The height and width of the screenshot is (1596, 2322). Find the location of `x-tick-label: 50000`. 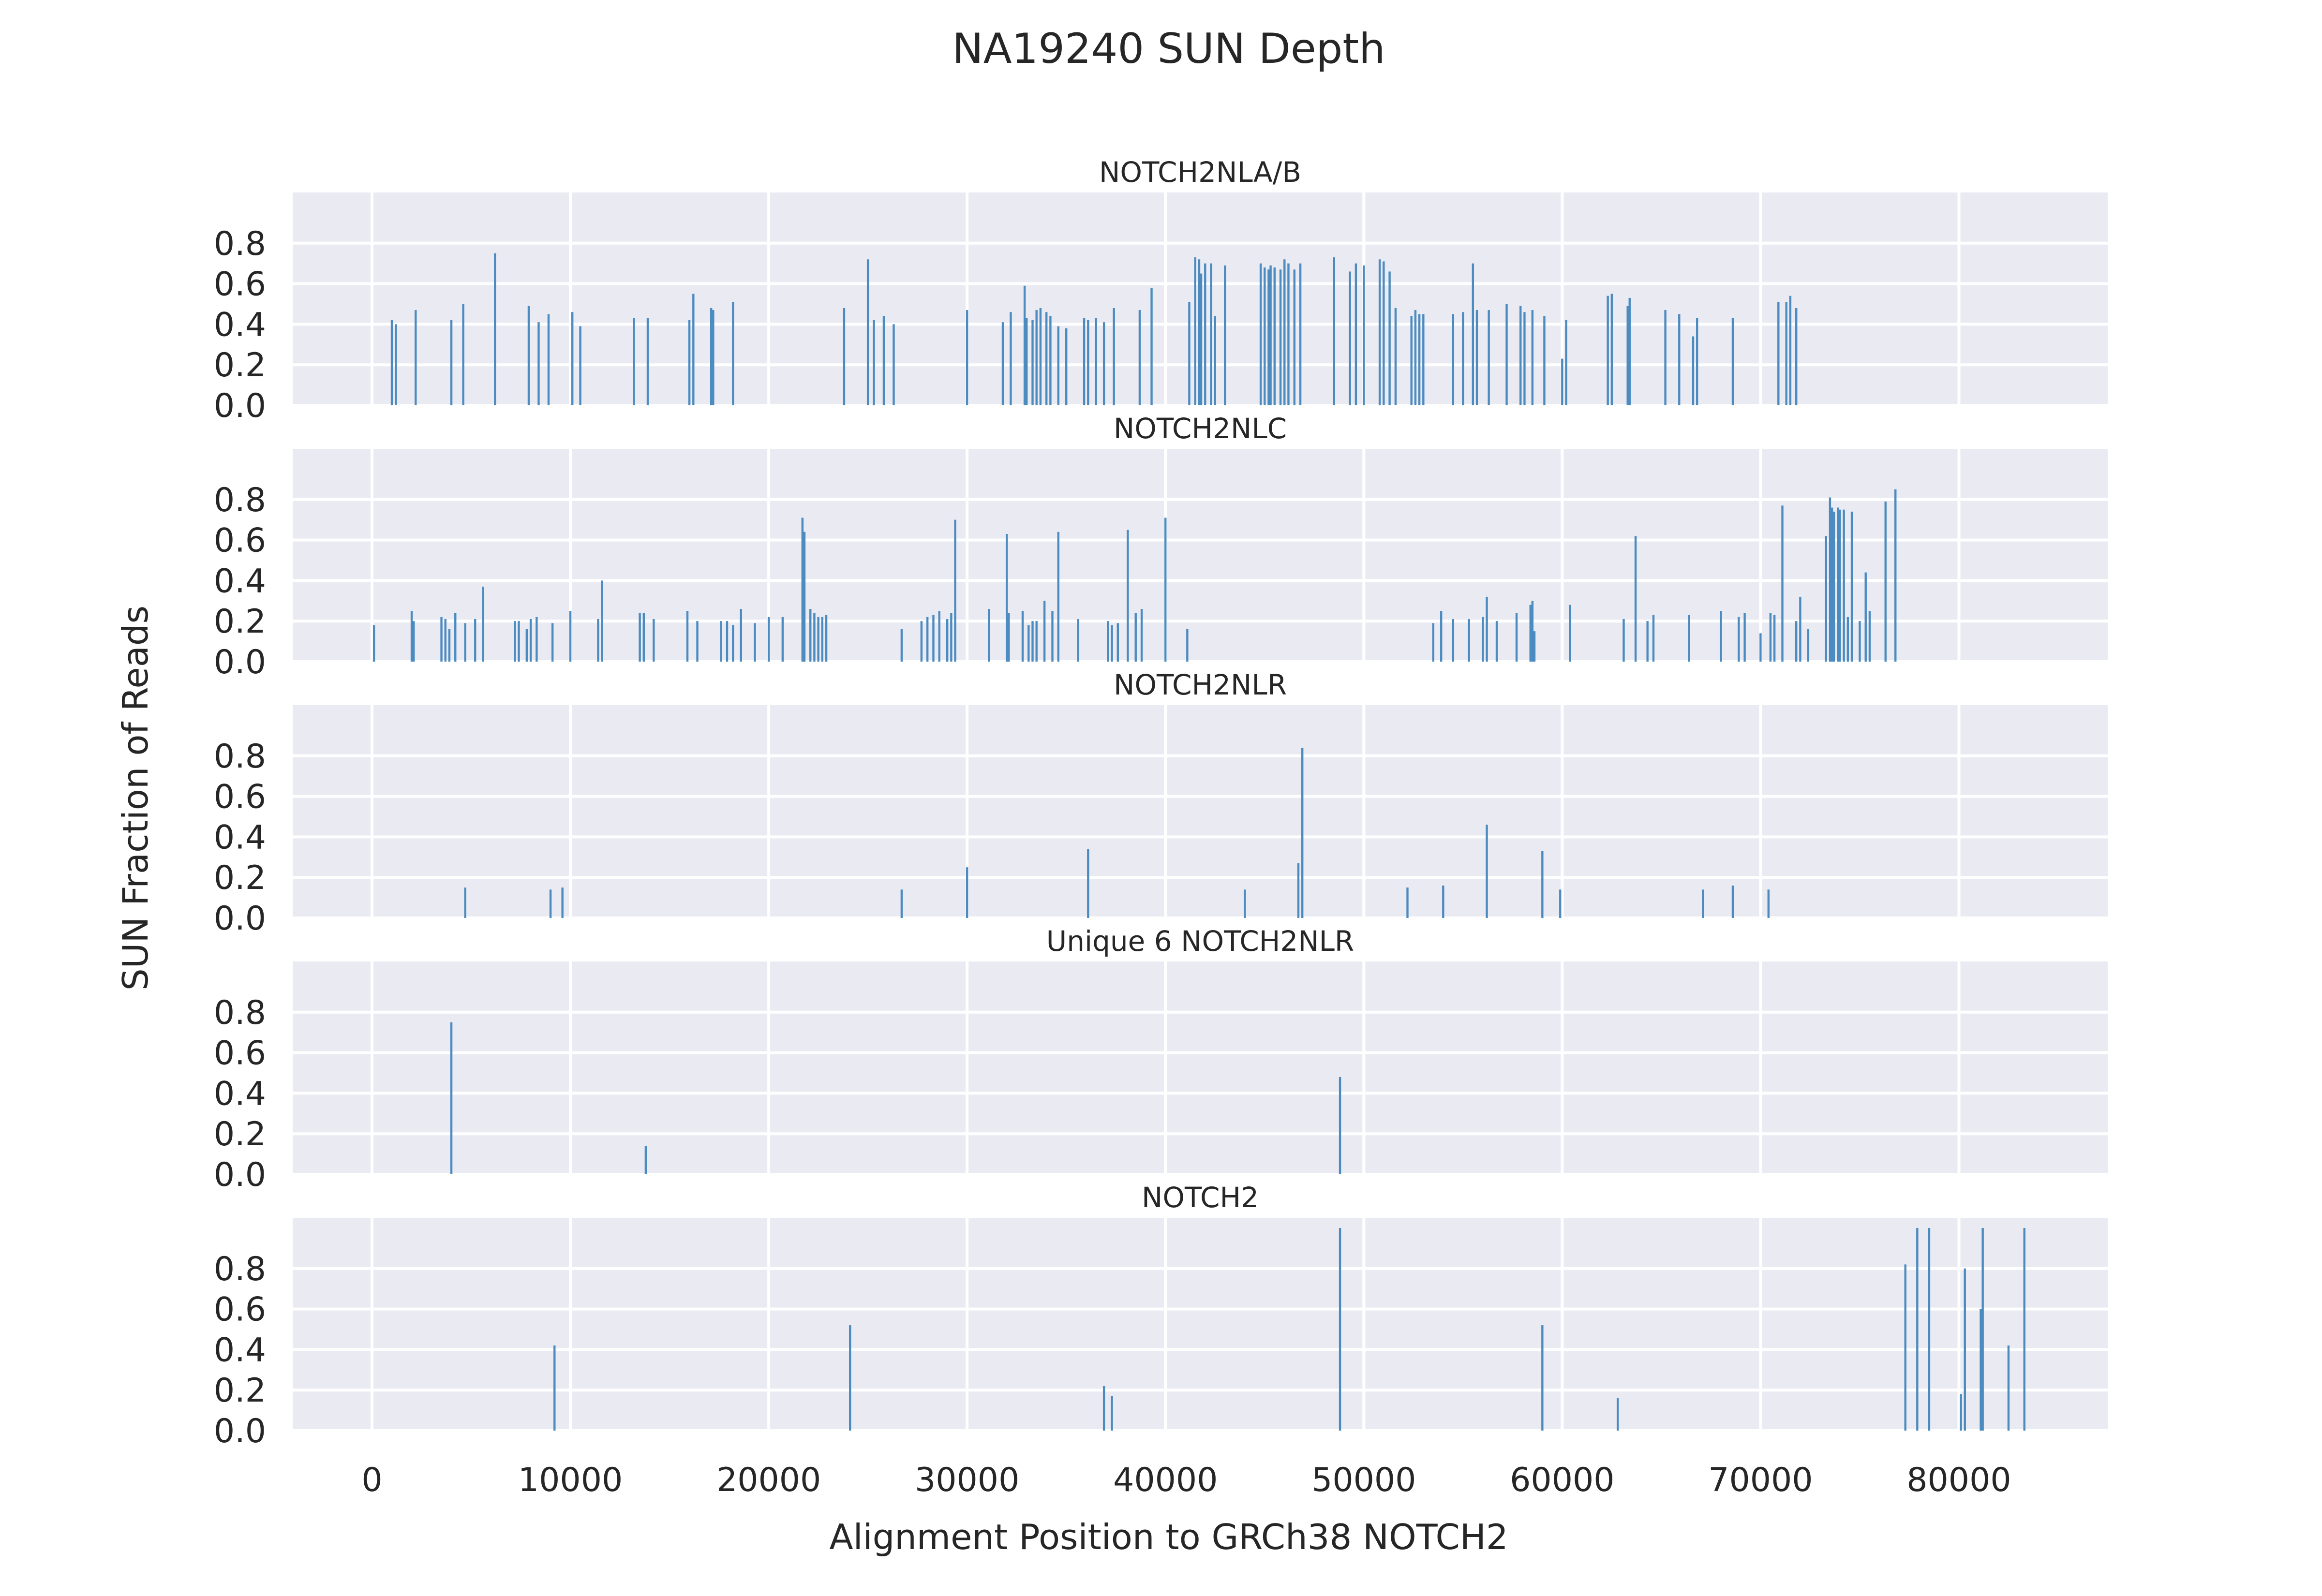

x-tick-label: 50000 is located at coordinates (1363, 1480).